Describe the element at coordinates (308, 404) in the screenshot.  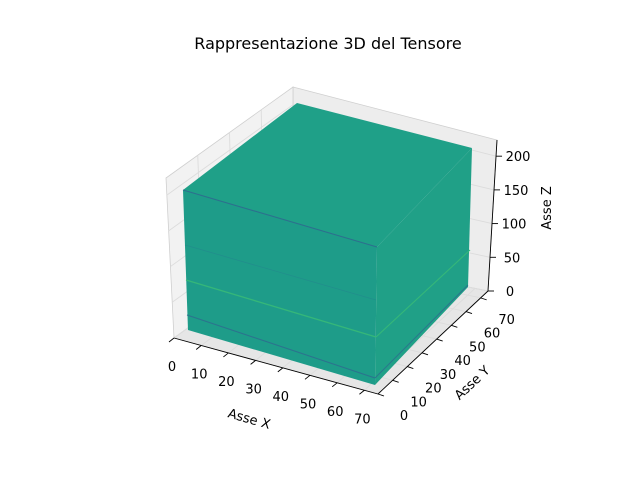
I see `x-tick-label: 50` at that location.